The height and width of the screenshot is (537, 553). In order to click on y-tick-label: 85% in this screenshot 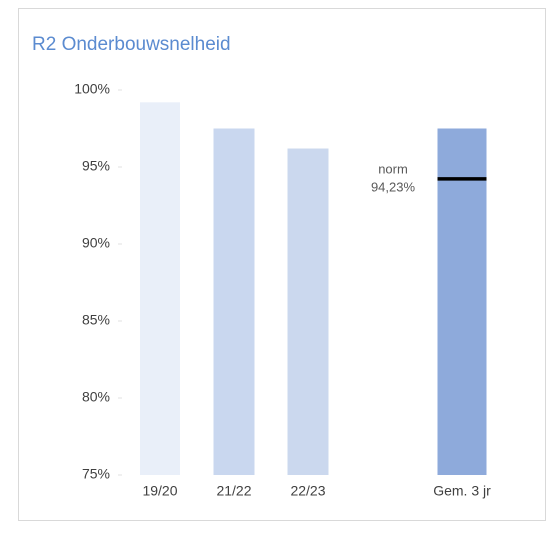, I will do `click(96, 320)`.